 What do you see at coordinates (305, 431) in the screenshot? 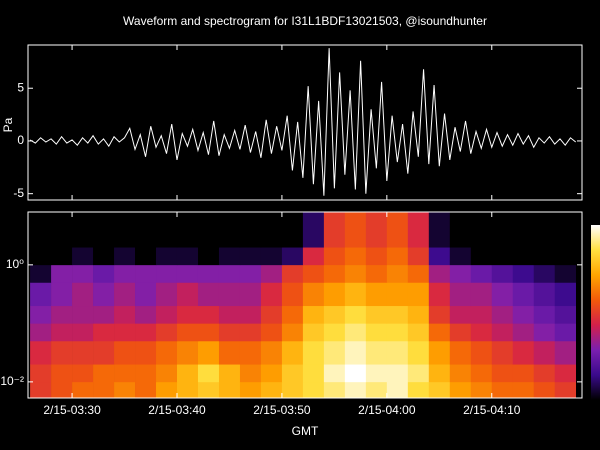
I see `x-axis-label: GMT` at bounding box center [305, 431].